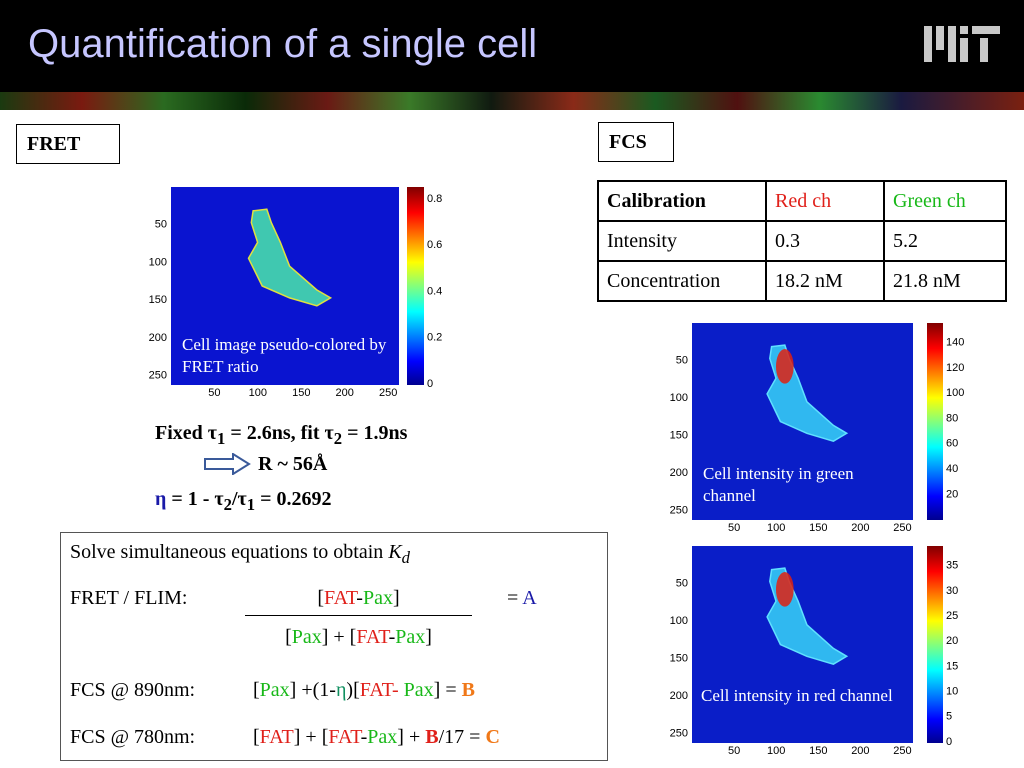  I want to click on equation: [FAT] + [FAT-Pax] + B/17 = C, so click(376, 737).